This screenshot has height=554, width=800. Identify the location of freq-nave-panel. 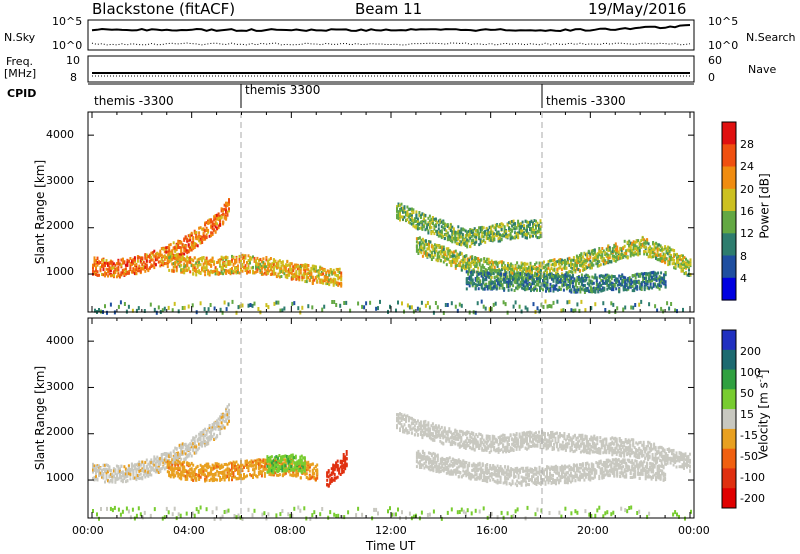
(391, 69).